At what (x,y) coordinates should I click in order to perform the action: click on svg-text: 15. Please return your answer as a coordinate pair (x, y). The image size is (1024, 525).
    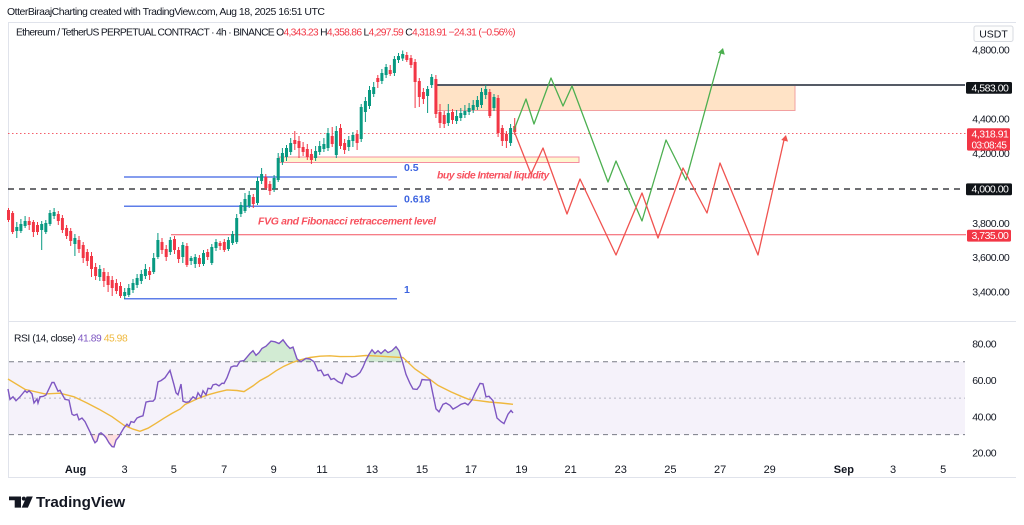
    Looking at the image, I should click on (422, 470).